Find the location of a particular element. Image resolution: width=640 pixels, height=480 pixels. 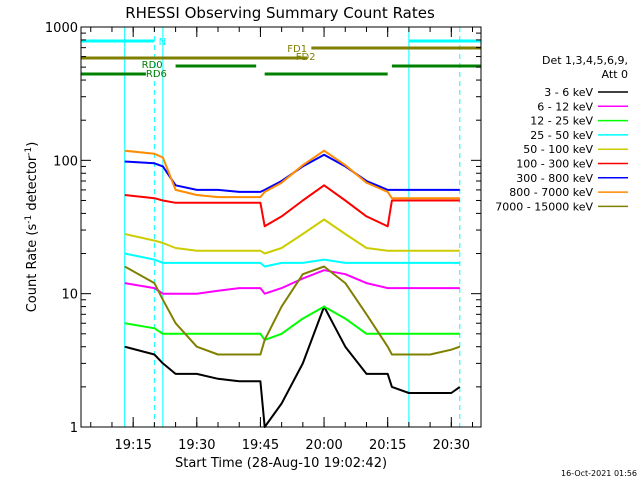

flag-label-fd2: FD2 is located at coordinates (306, 57).